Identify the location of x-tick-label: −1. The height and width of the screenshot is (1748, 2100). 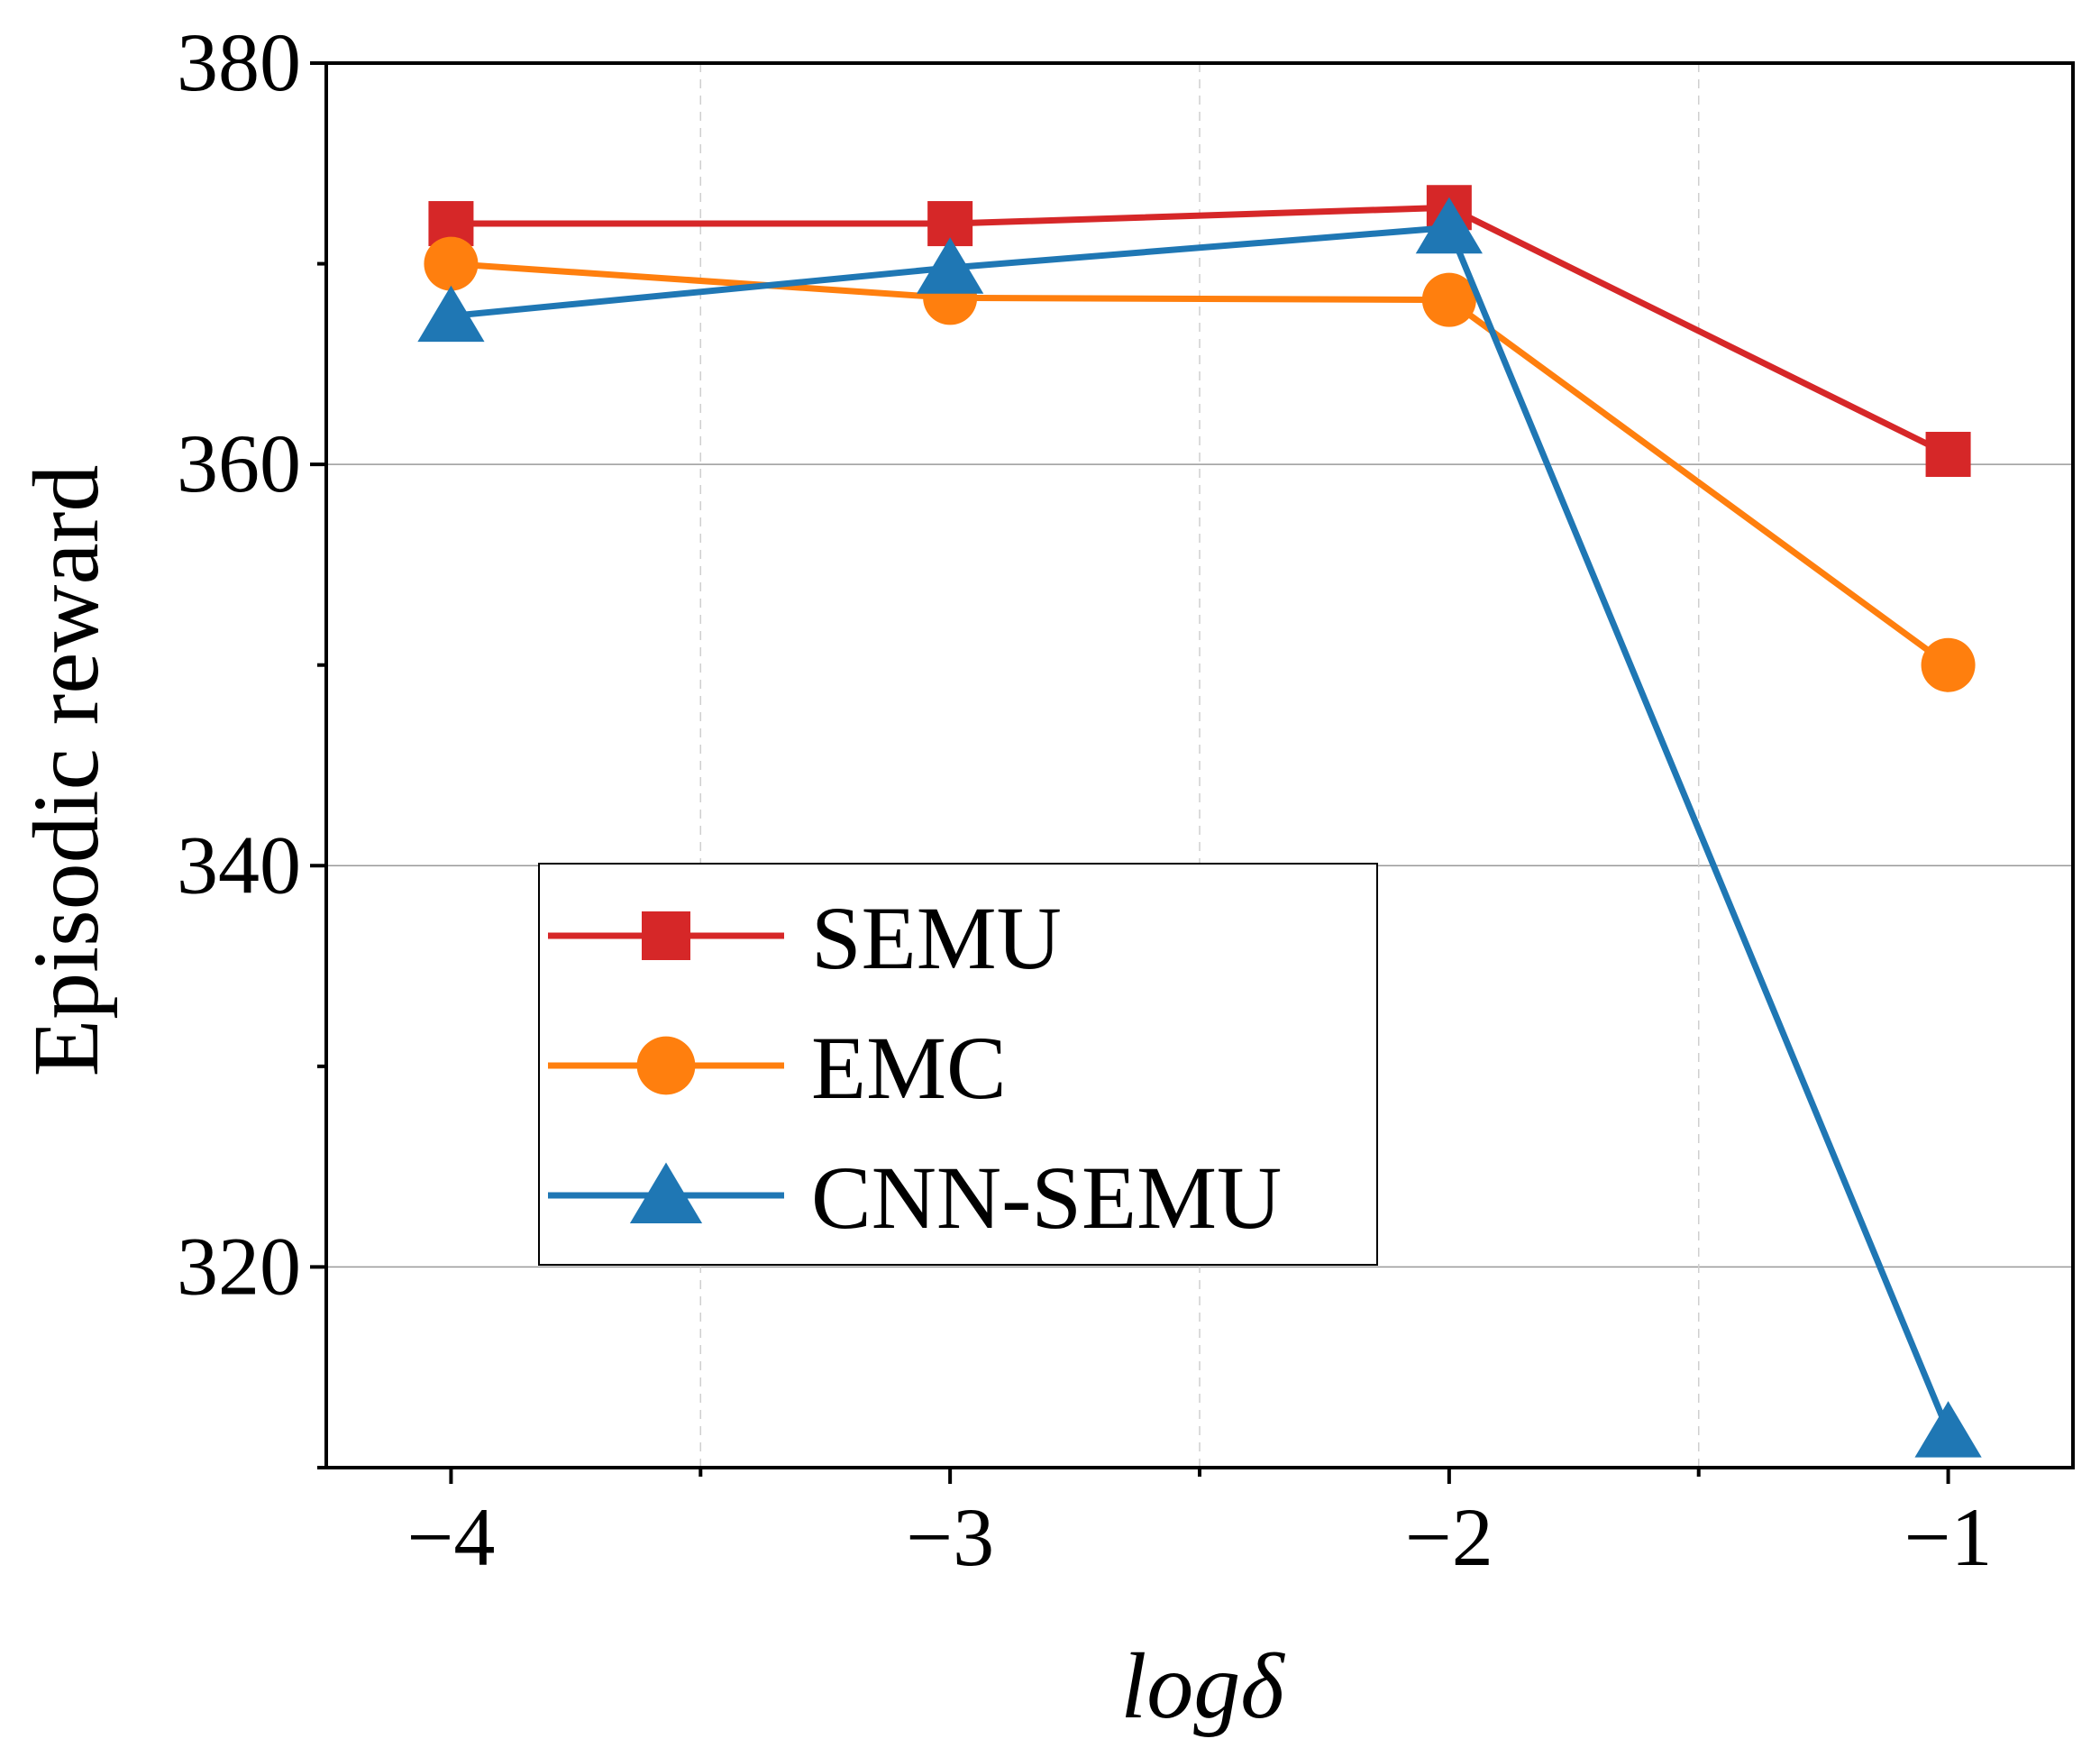
(1948, 1537).